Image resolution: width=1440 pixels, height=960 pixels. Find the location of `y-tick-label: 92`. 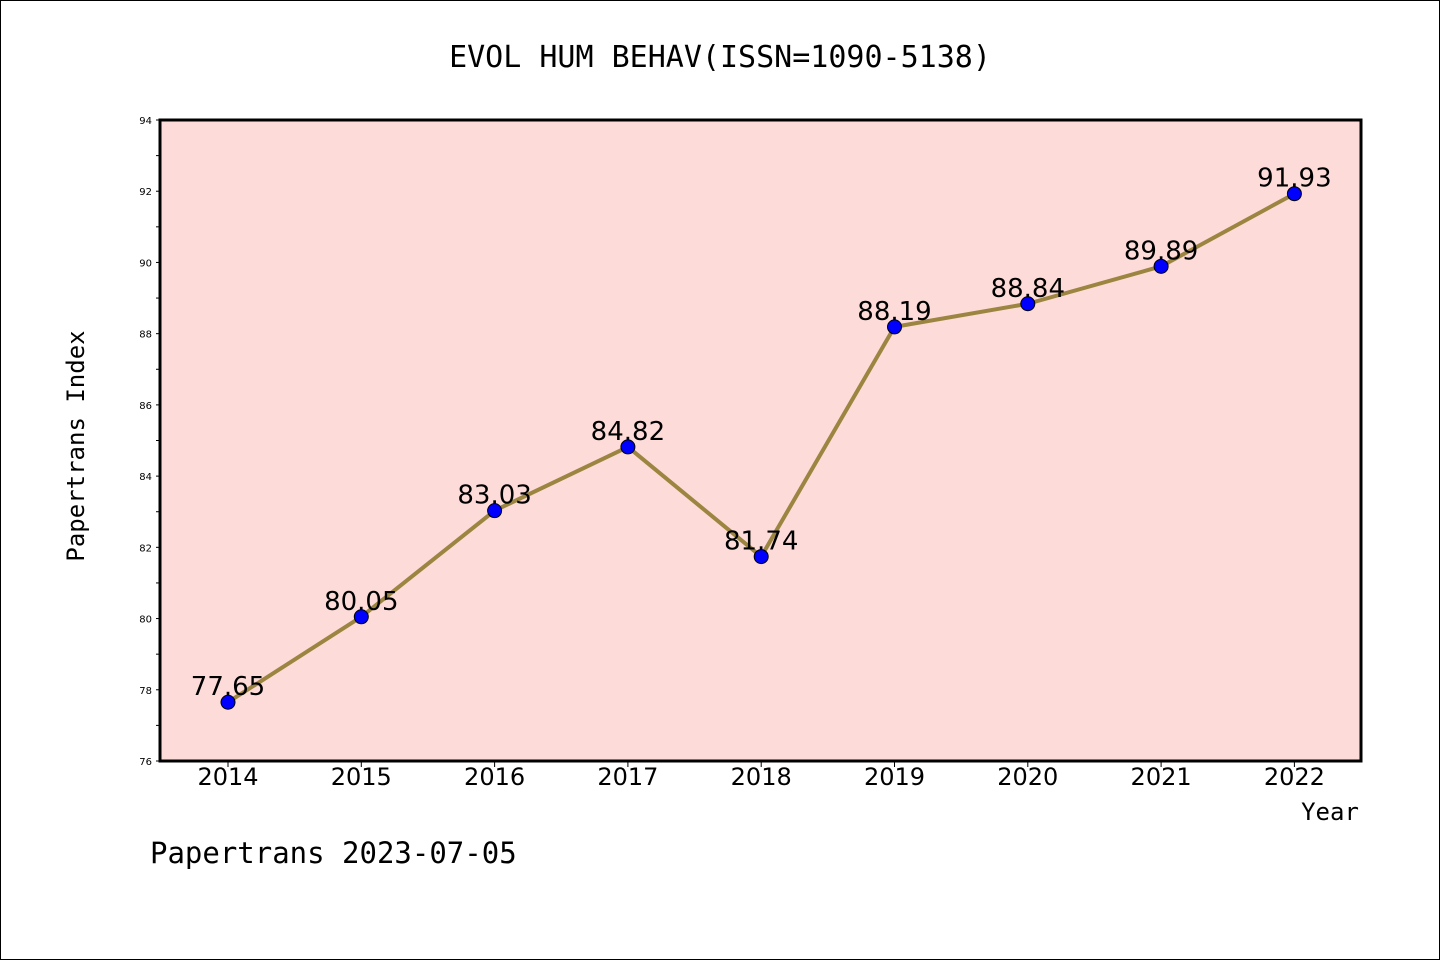

y-tick-label: 92 is located at coordinates (145, 192).